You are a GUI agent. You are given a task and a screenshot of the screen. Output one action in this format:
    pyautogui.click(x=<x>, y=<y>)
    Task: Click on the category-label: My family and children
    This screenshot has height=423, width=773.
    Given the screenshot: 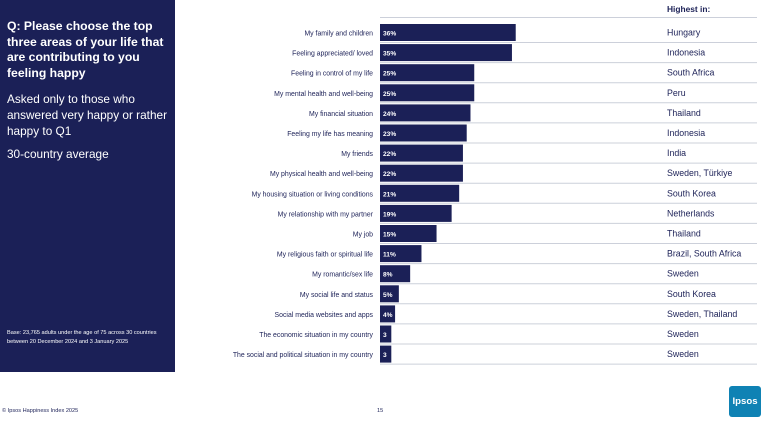 What is the action you would take?
    pyautogui.click(x=338, y=34)
    